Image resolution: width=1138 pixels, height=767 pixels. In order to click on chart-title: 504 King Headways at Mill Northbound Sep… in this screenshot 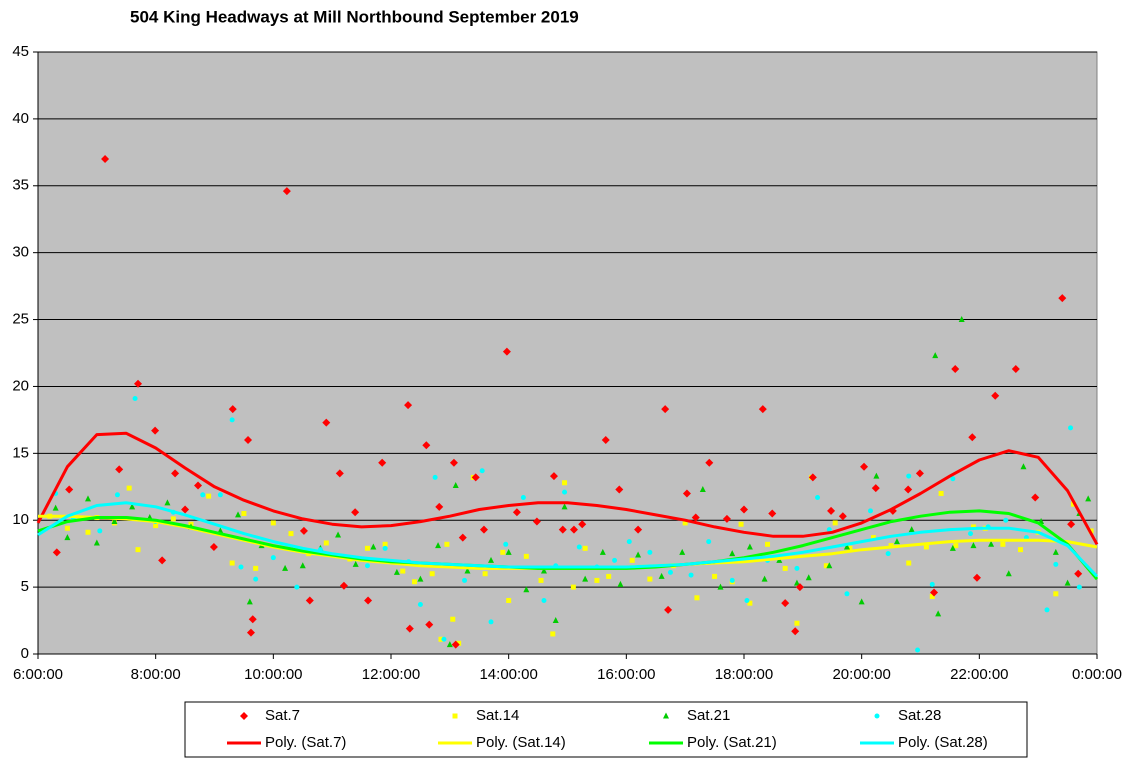, I will do `click(354, 16)`.